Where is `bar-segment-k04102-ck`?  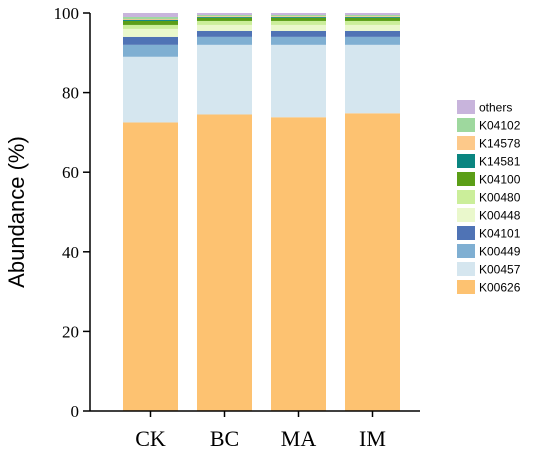
bar-segment-k04102-ck is located at coordinates (150, 17).